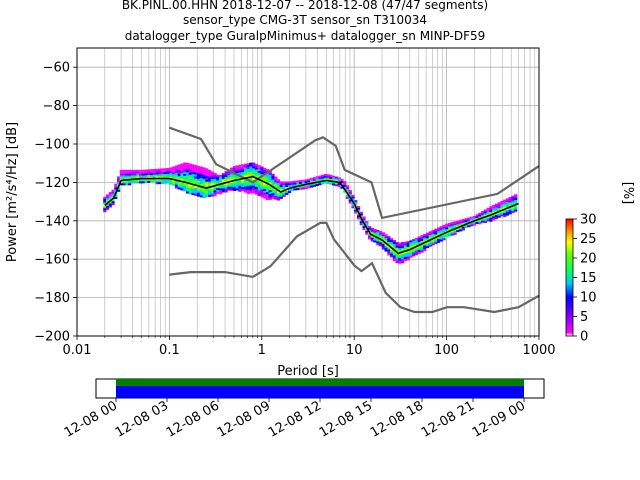 Image resolution: width=640 pixels, height=480 pixels. What do you see at coordinates (56, 68) in the screenshot?
I see `y-tick-label: −60` at bounding box center [56, 68].